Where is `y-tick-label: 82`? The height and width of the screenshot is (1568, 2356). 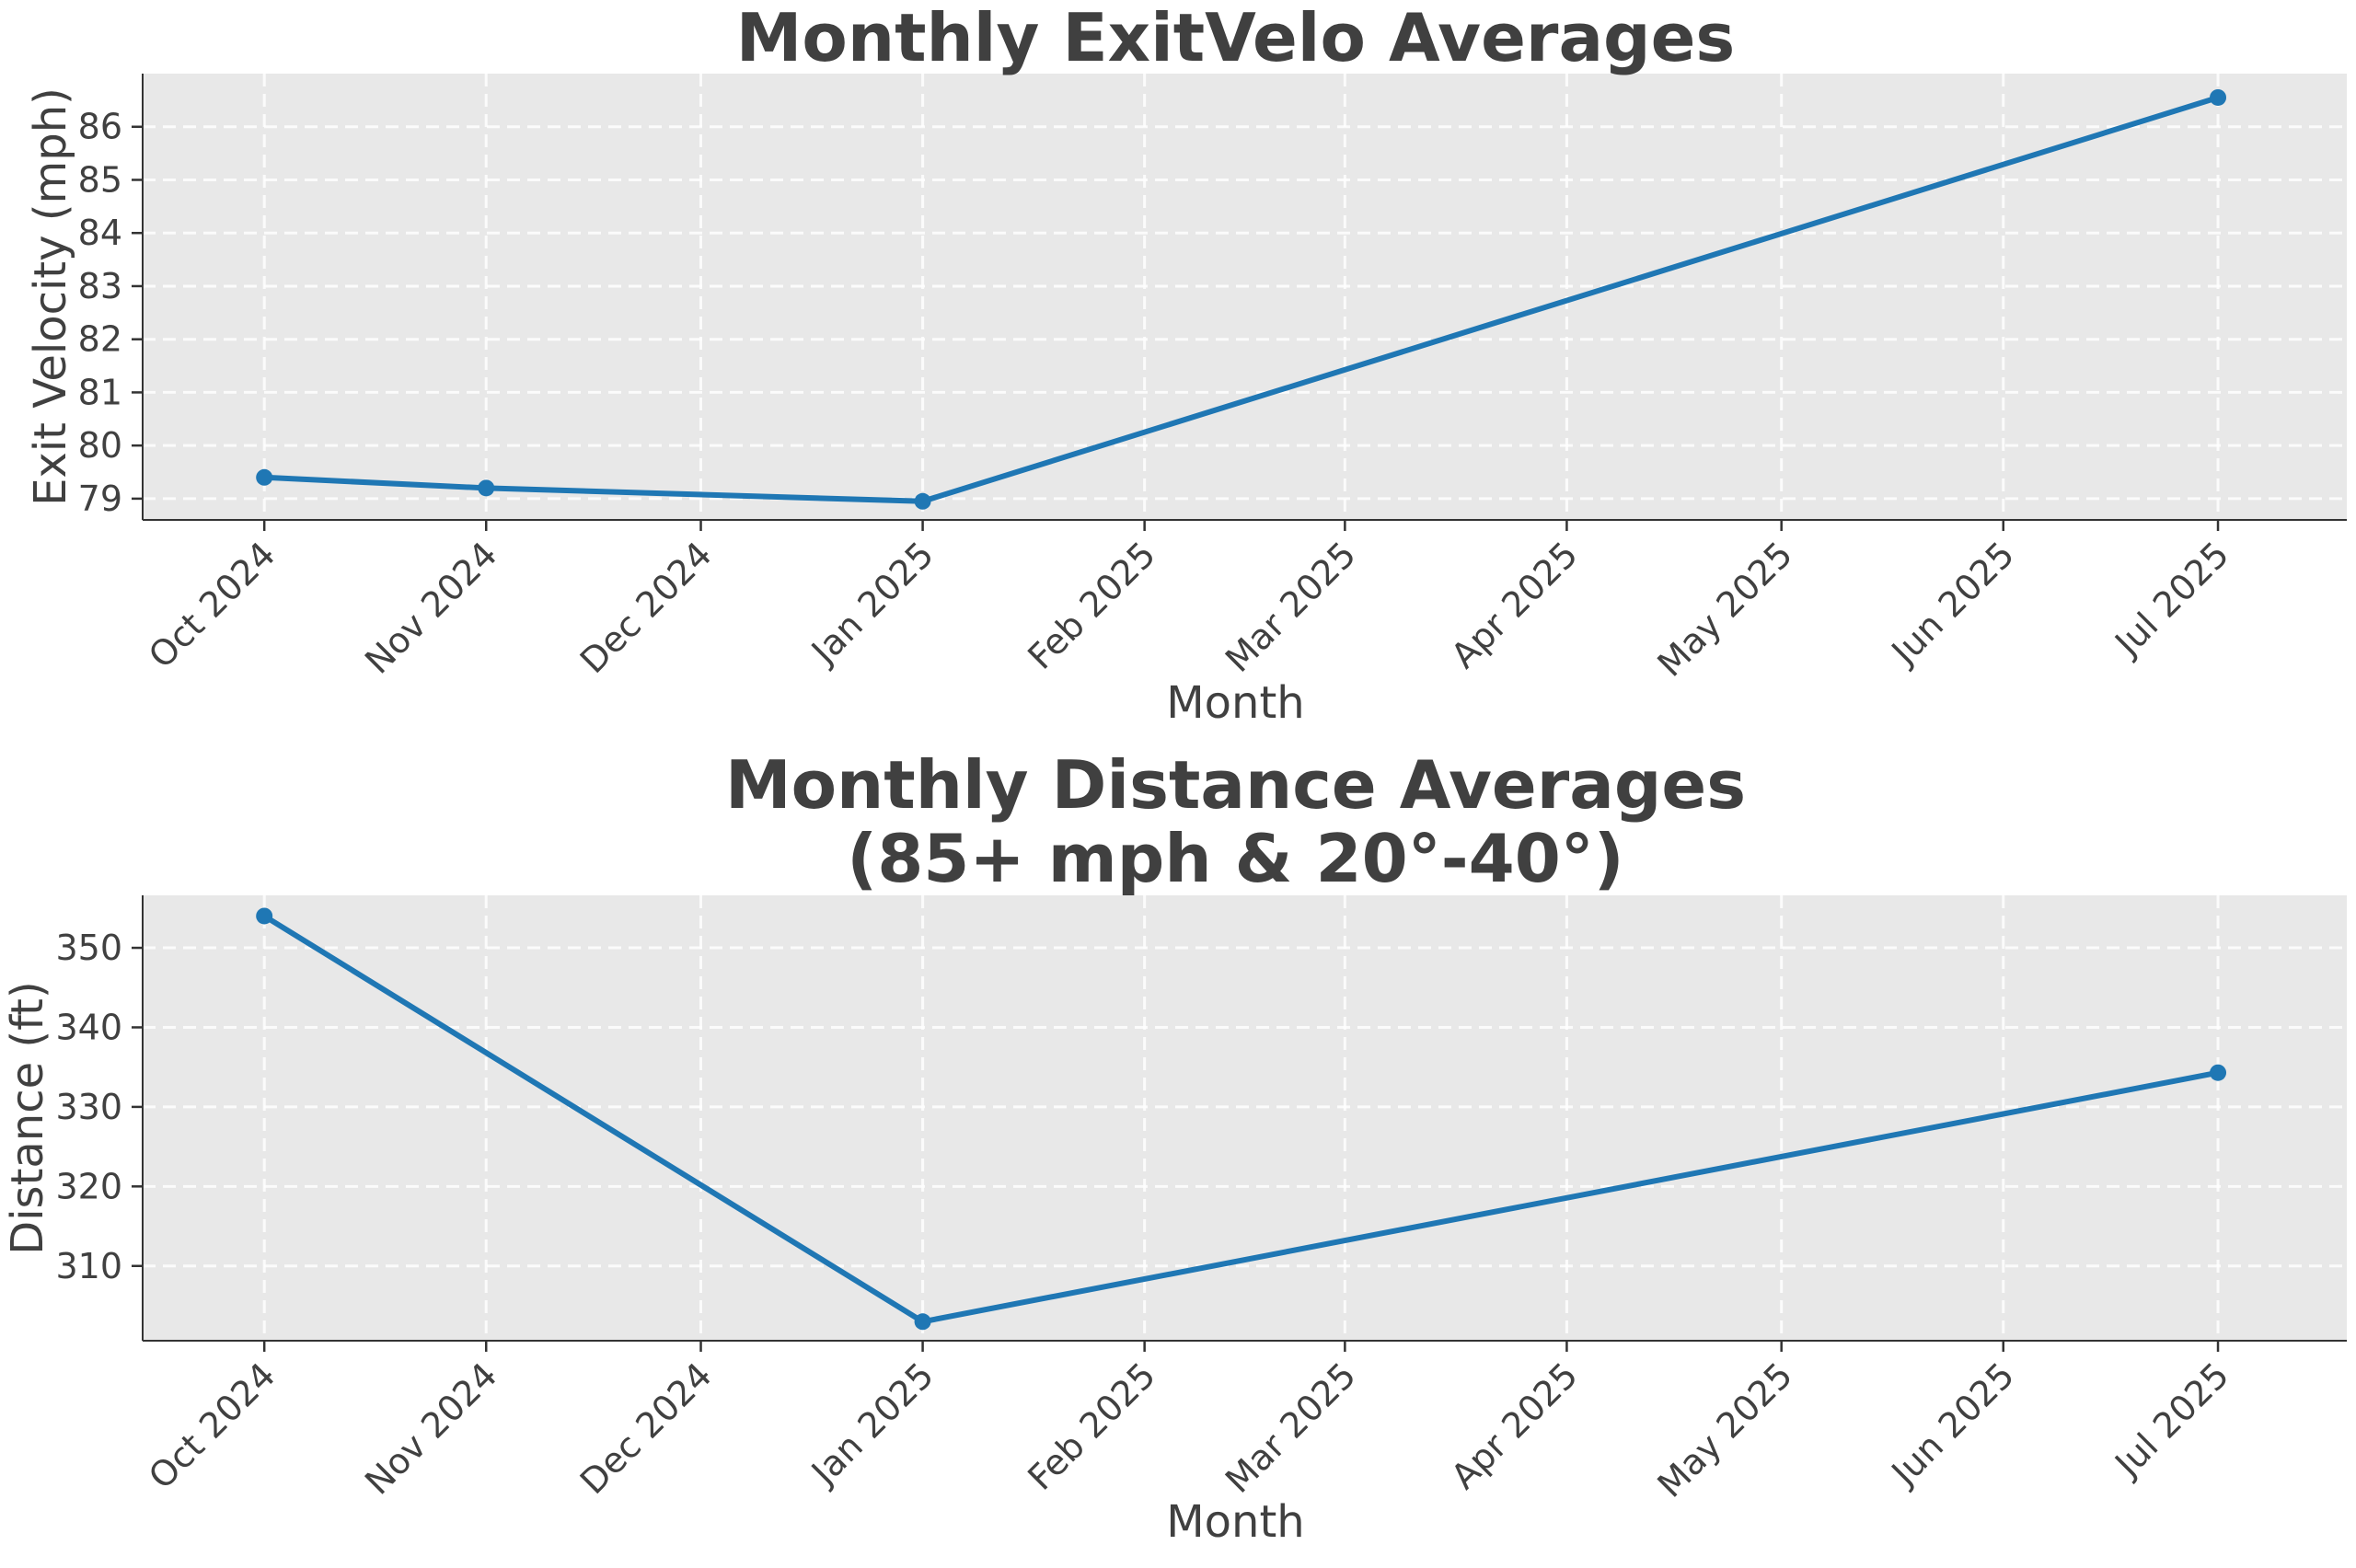
y-tick-label: 82 is located at coordinates (100, 339).